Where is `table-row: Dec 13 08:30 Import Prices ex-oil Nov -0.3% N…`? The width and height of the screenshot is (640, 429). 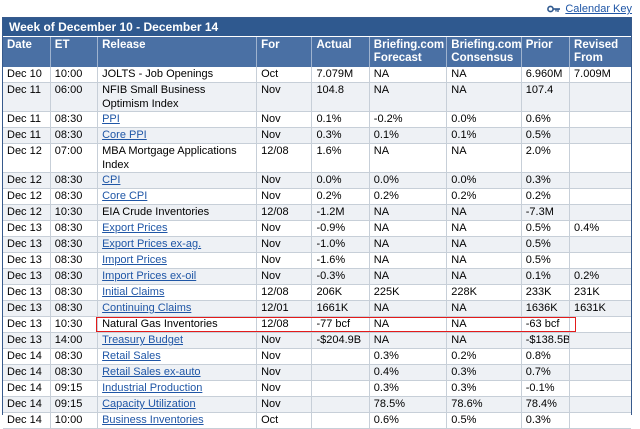 table-row: Dec 13 08:30 Import Prices ex-oil Nov -0.3% N… is located at coordinates (317, 276).